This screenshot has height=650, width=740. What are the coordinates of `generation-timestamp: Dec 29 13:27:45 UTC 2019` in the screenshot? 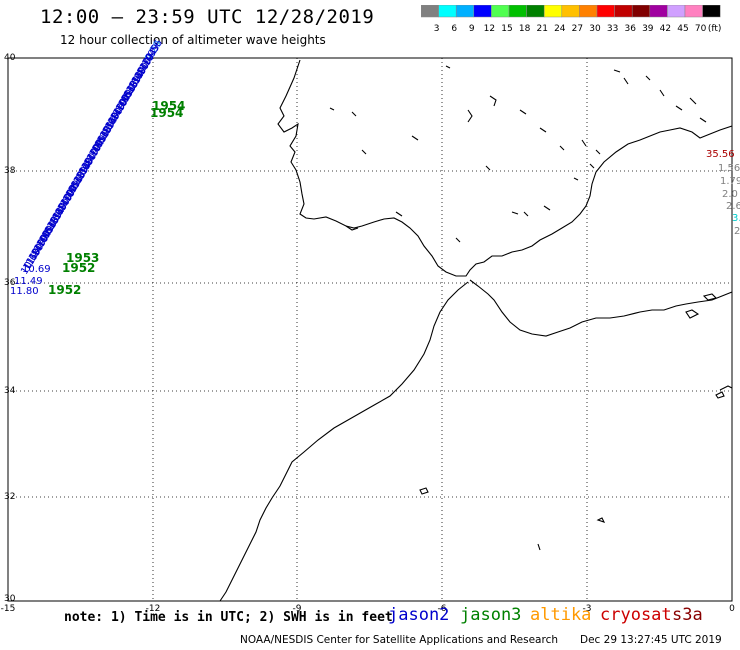 It's located at (651, 640).